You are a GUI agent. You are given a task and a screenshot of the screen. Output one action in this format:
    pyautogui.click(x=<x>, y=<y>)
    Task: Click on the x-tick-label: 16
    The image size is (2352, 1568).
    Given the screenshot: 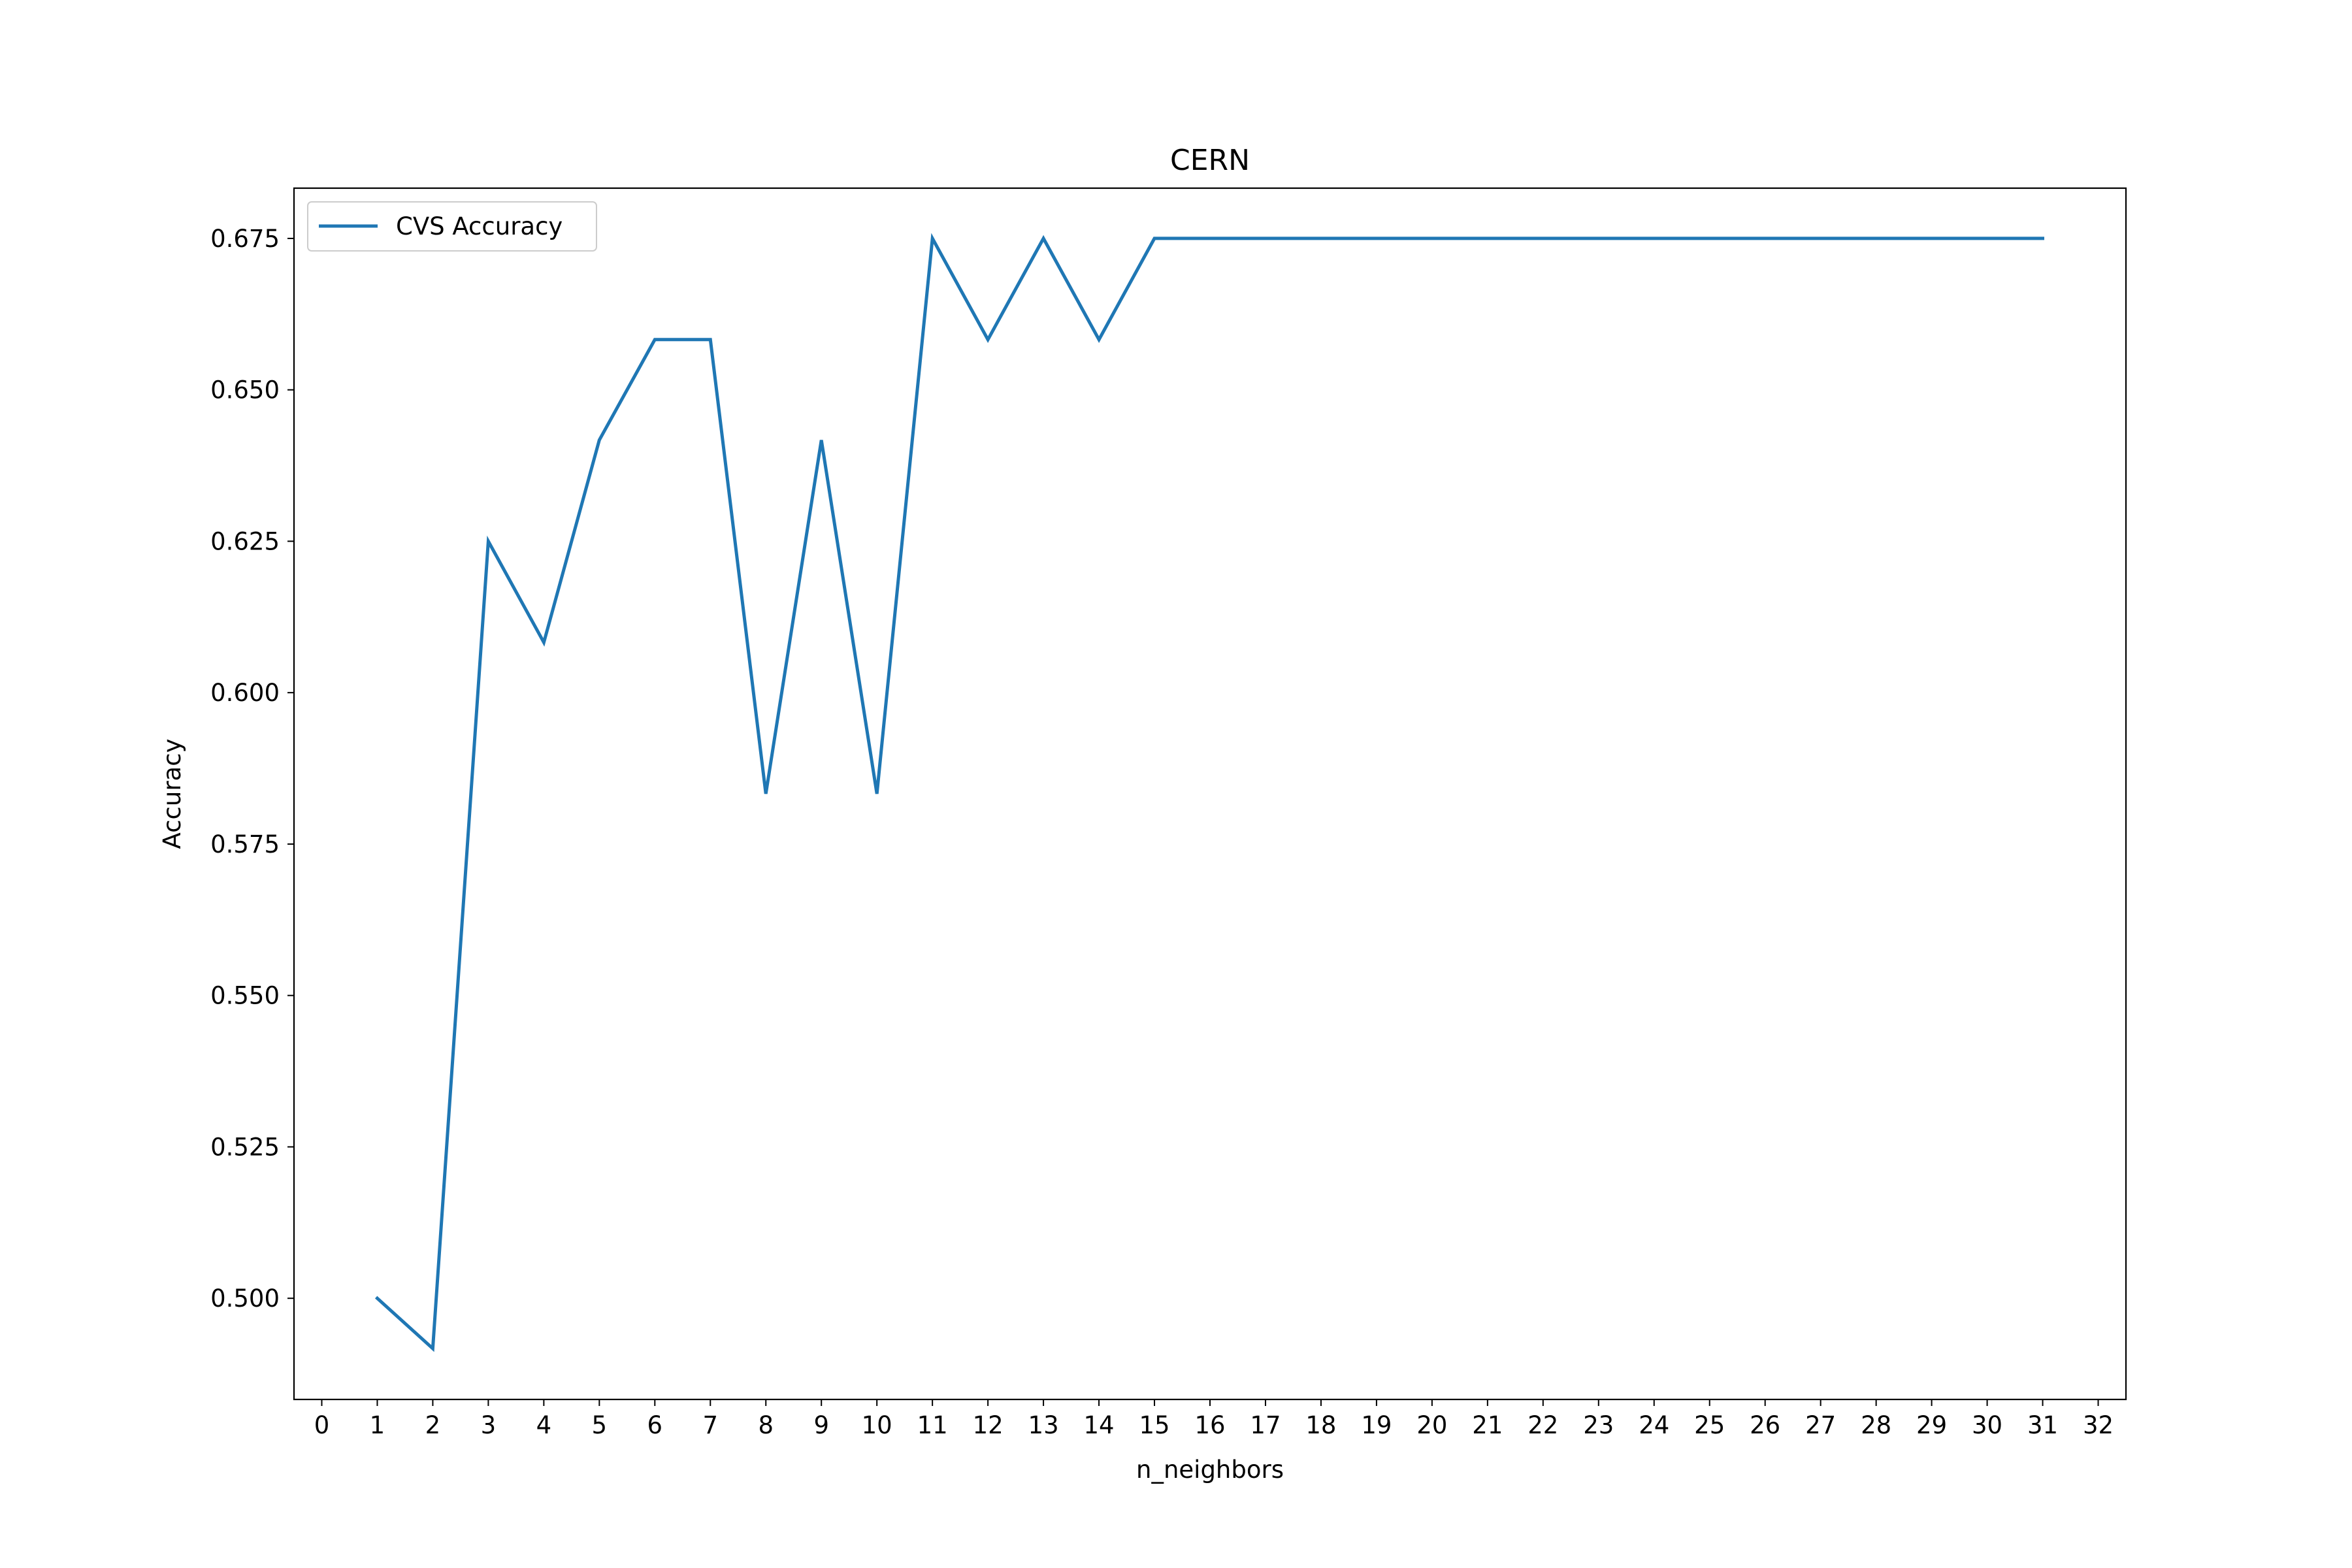 What is the action you would take?
    pyautogui.click(x=1209, y=1425)
    